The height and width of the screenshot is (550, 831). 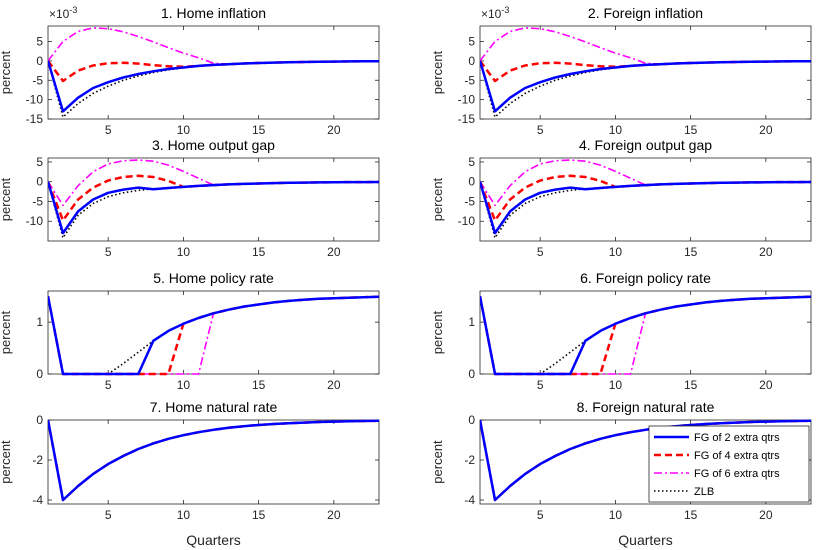 I want to click on legend-box, so click(x=729, y=464).